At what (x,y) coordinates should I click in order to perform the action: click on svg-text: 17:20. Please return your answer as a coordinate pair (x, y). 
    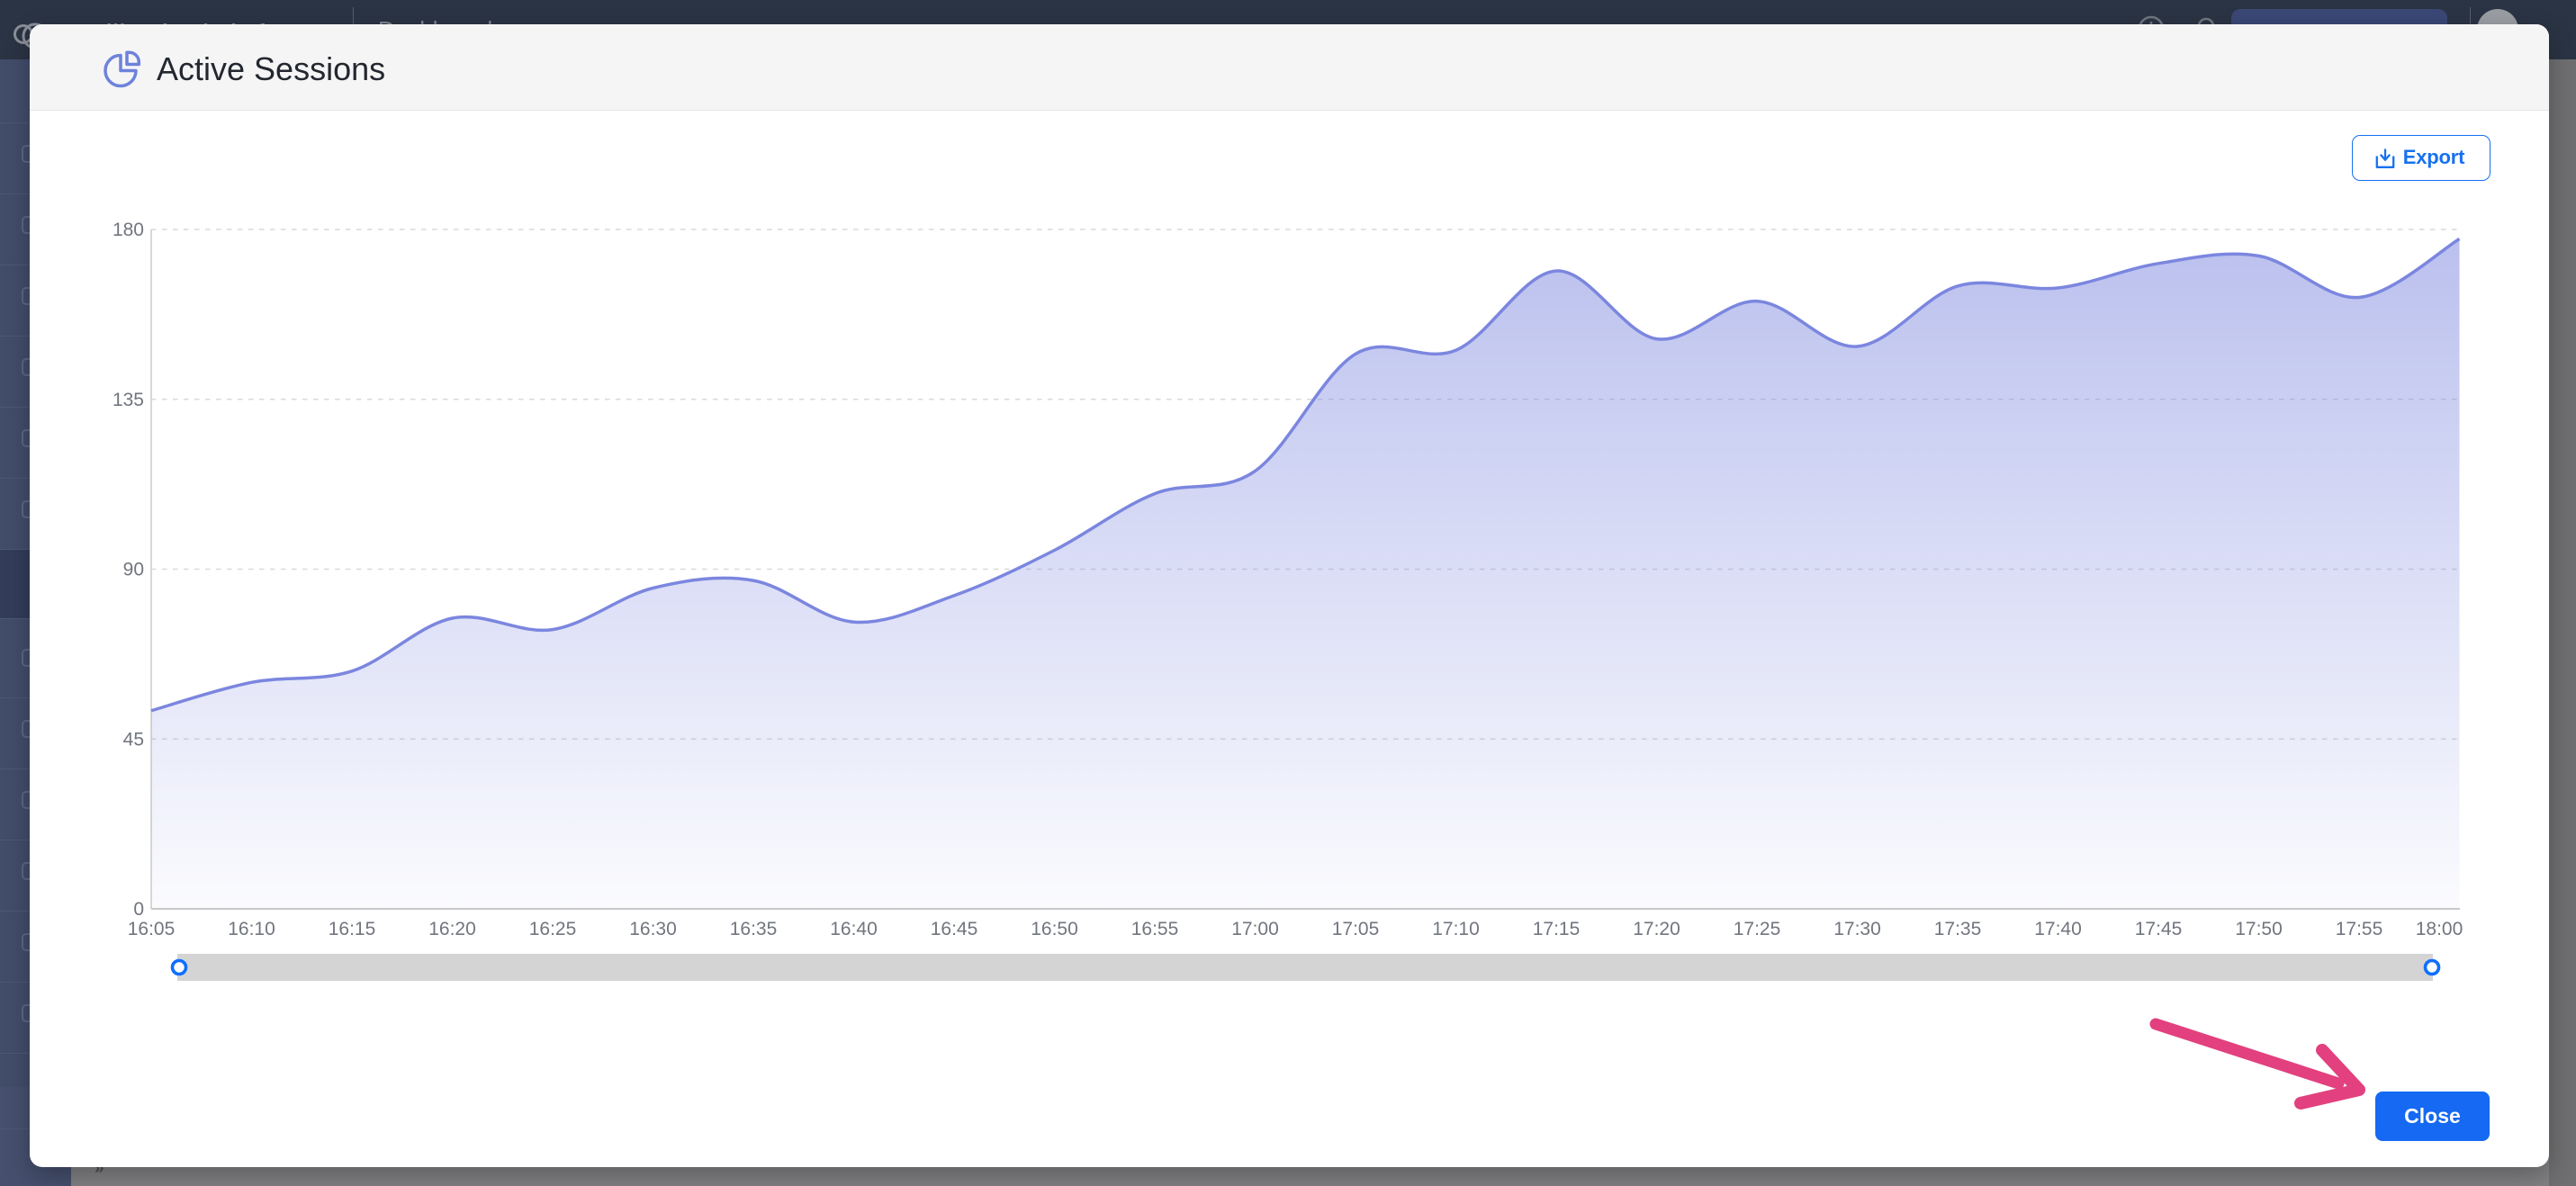
    Looking at the image, I should click on (1656, 929).